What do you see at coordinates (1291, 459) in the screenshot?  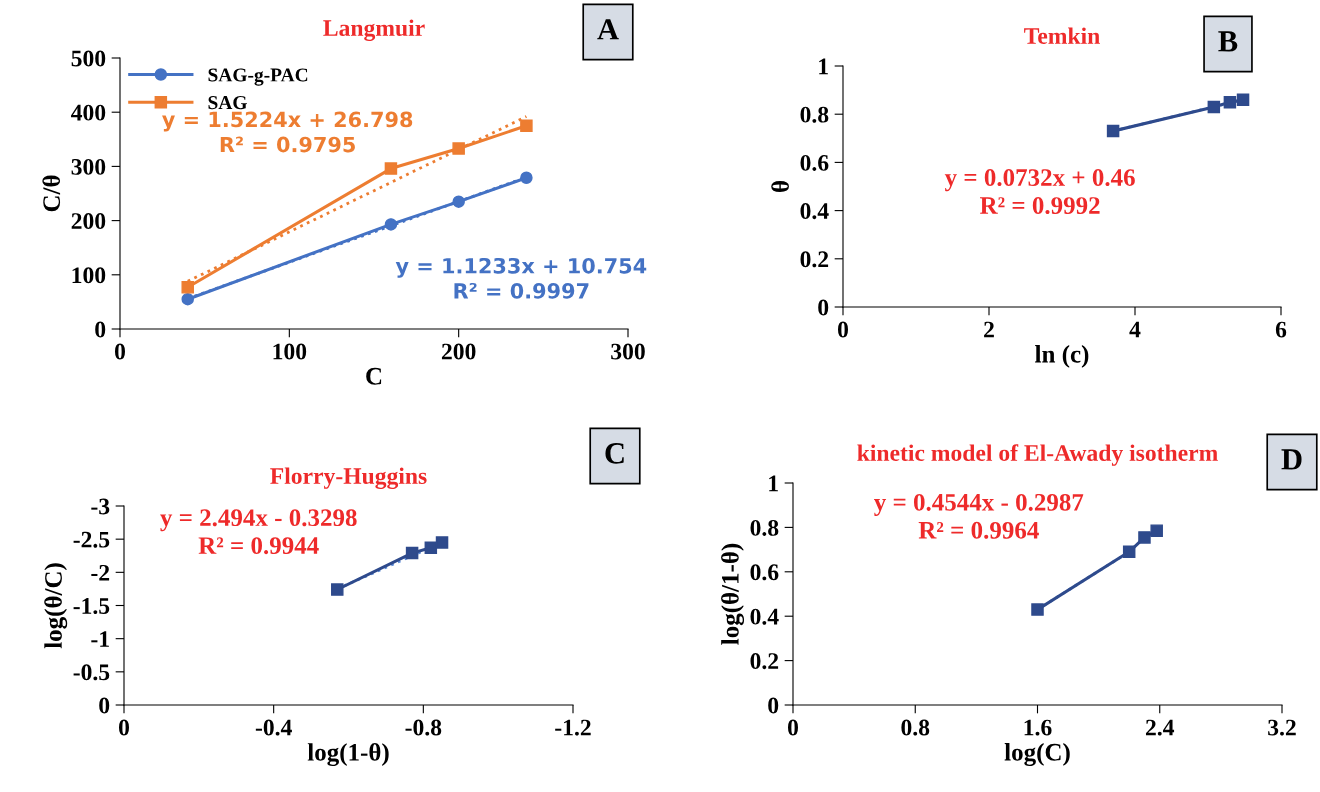 I see `text: D` at bounding box center [1291, 459].